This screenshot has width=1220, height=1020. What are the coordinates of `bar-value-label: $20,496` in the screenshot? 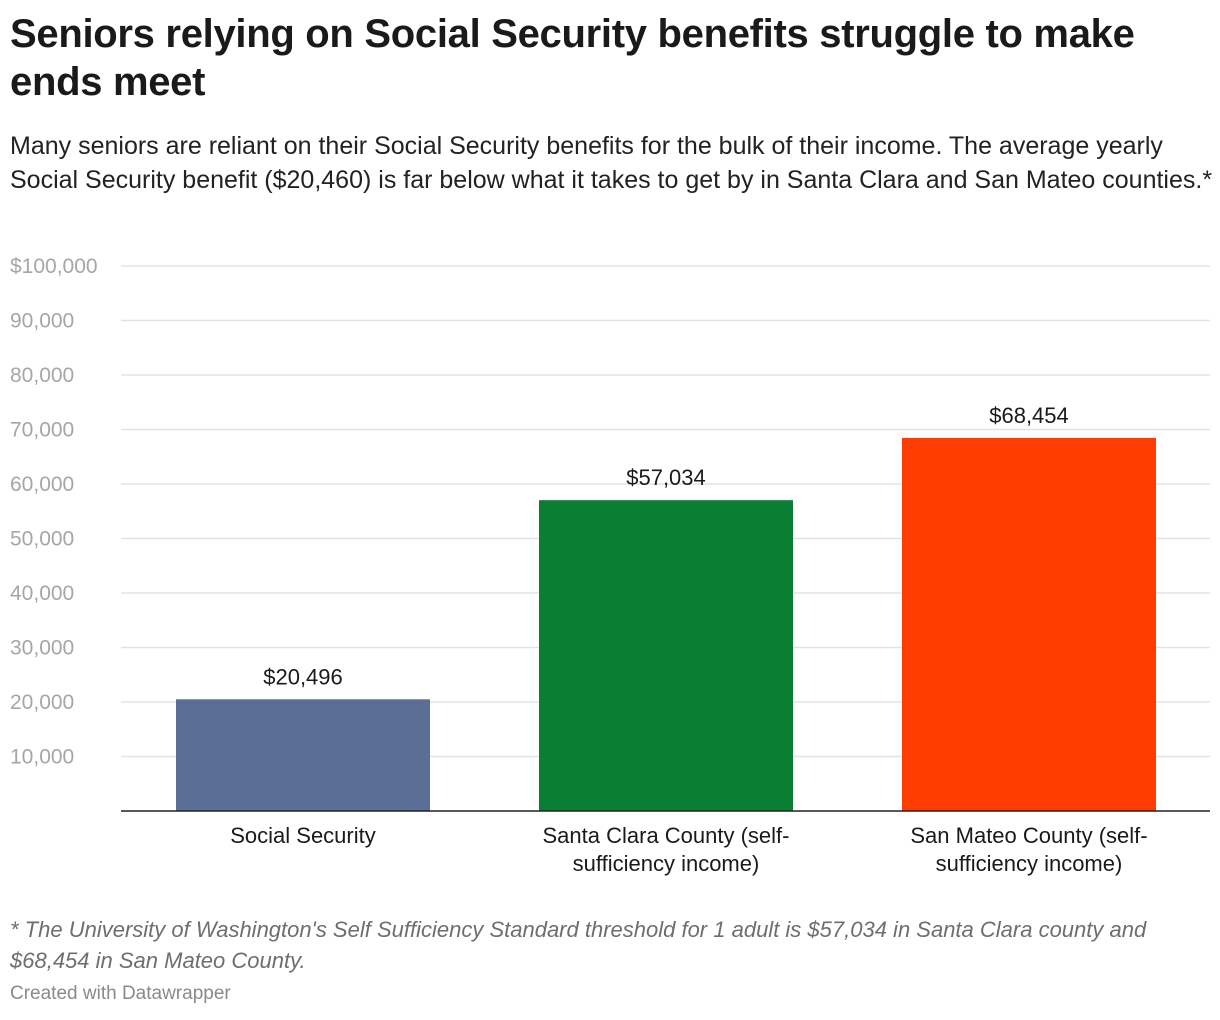 It's located at (303, 676).